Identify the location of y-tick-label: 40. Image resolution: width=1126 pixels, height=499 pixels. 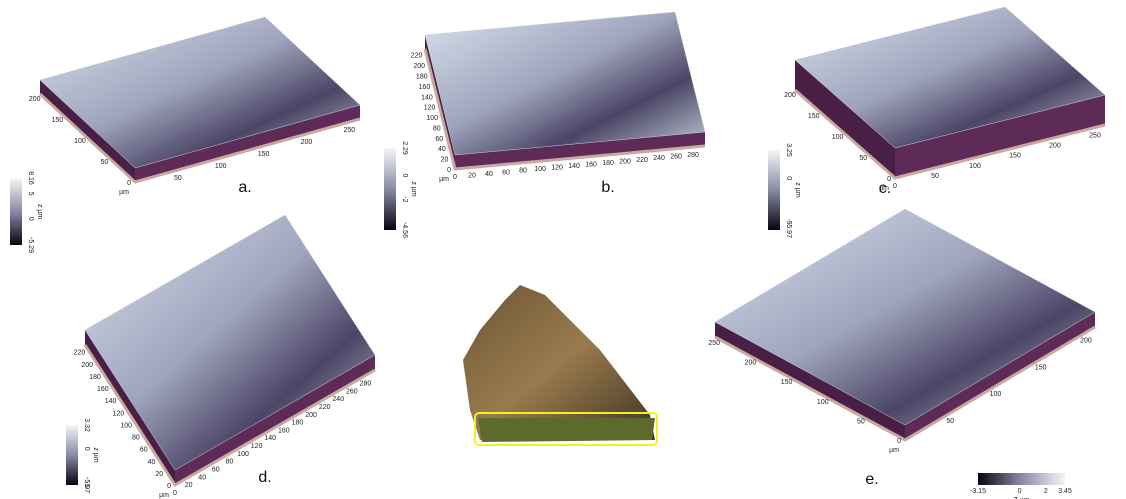
(442, 149).